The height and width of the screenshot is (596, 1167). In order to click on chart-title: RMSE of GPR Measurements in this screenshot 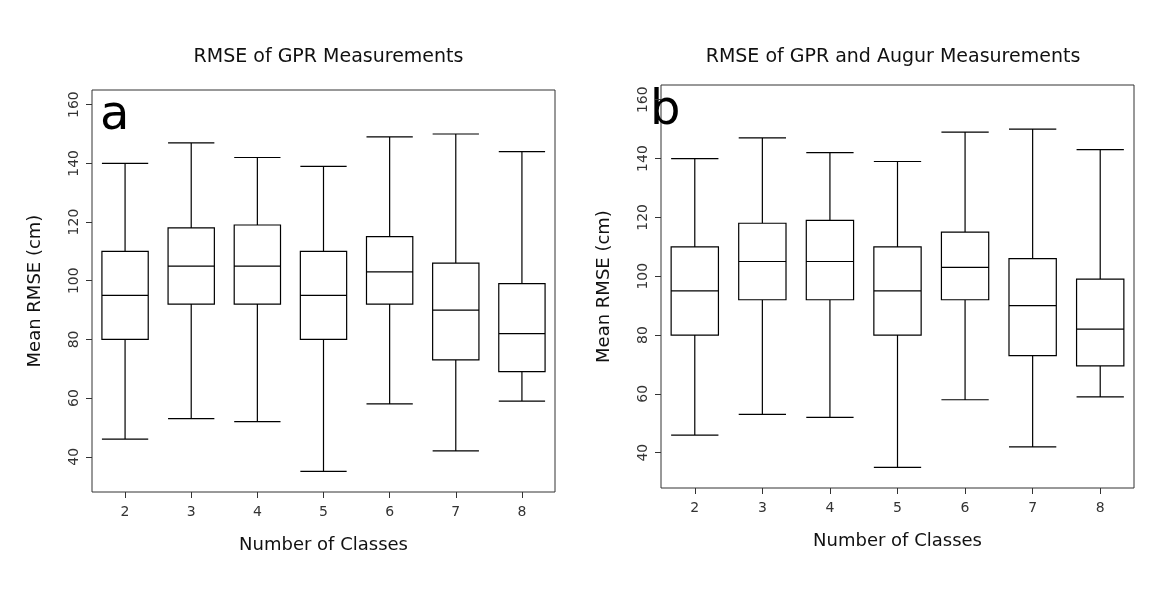, I will do `click(328, 54)`.